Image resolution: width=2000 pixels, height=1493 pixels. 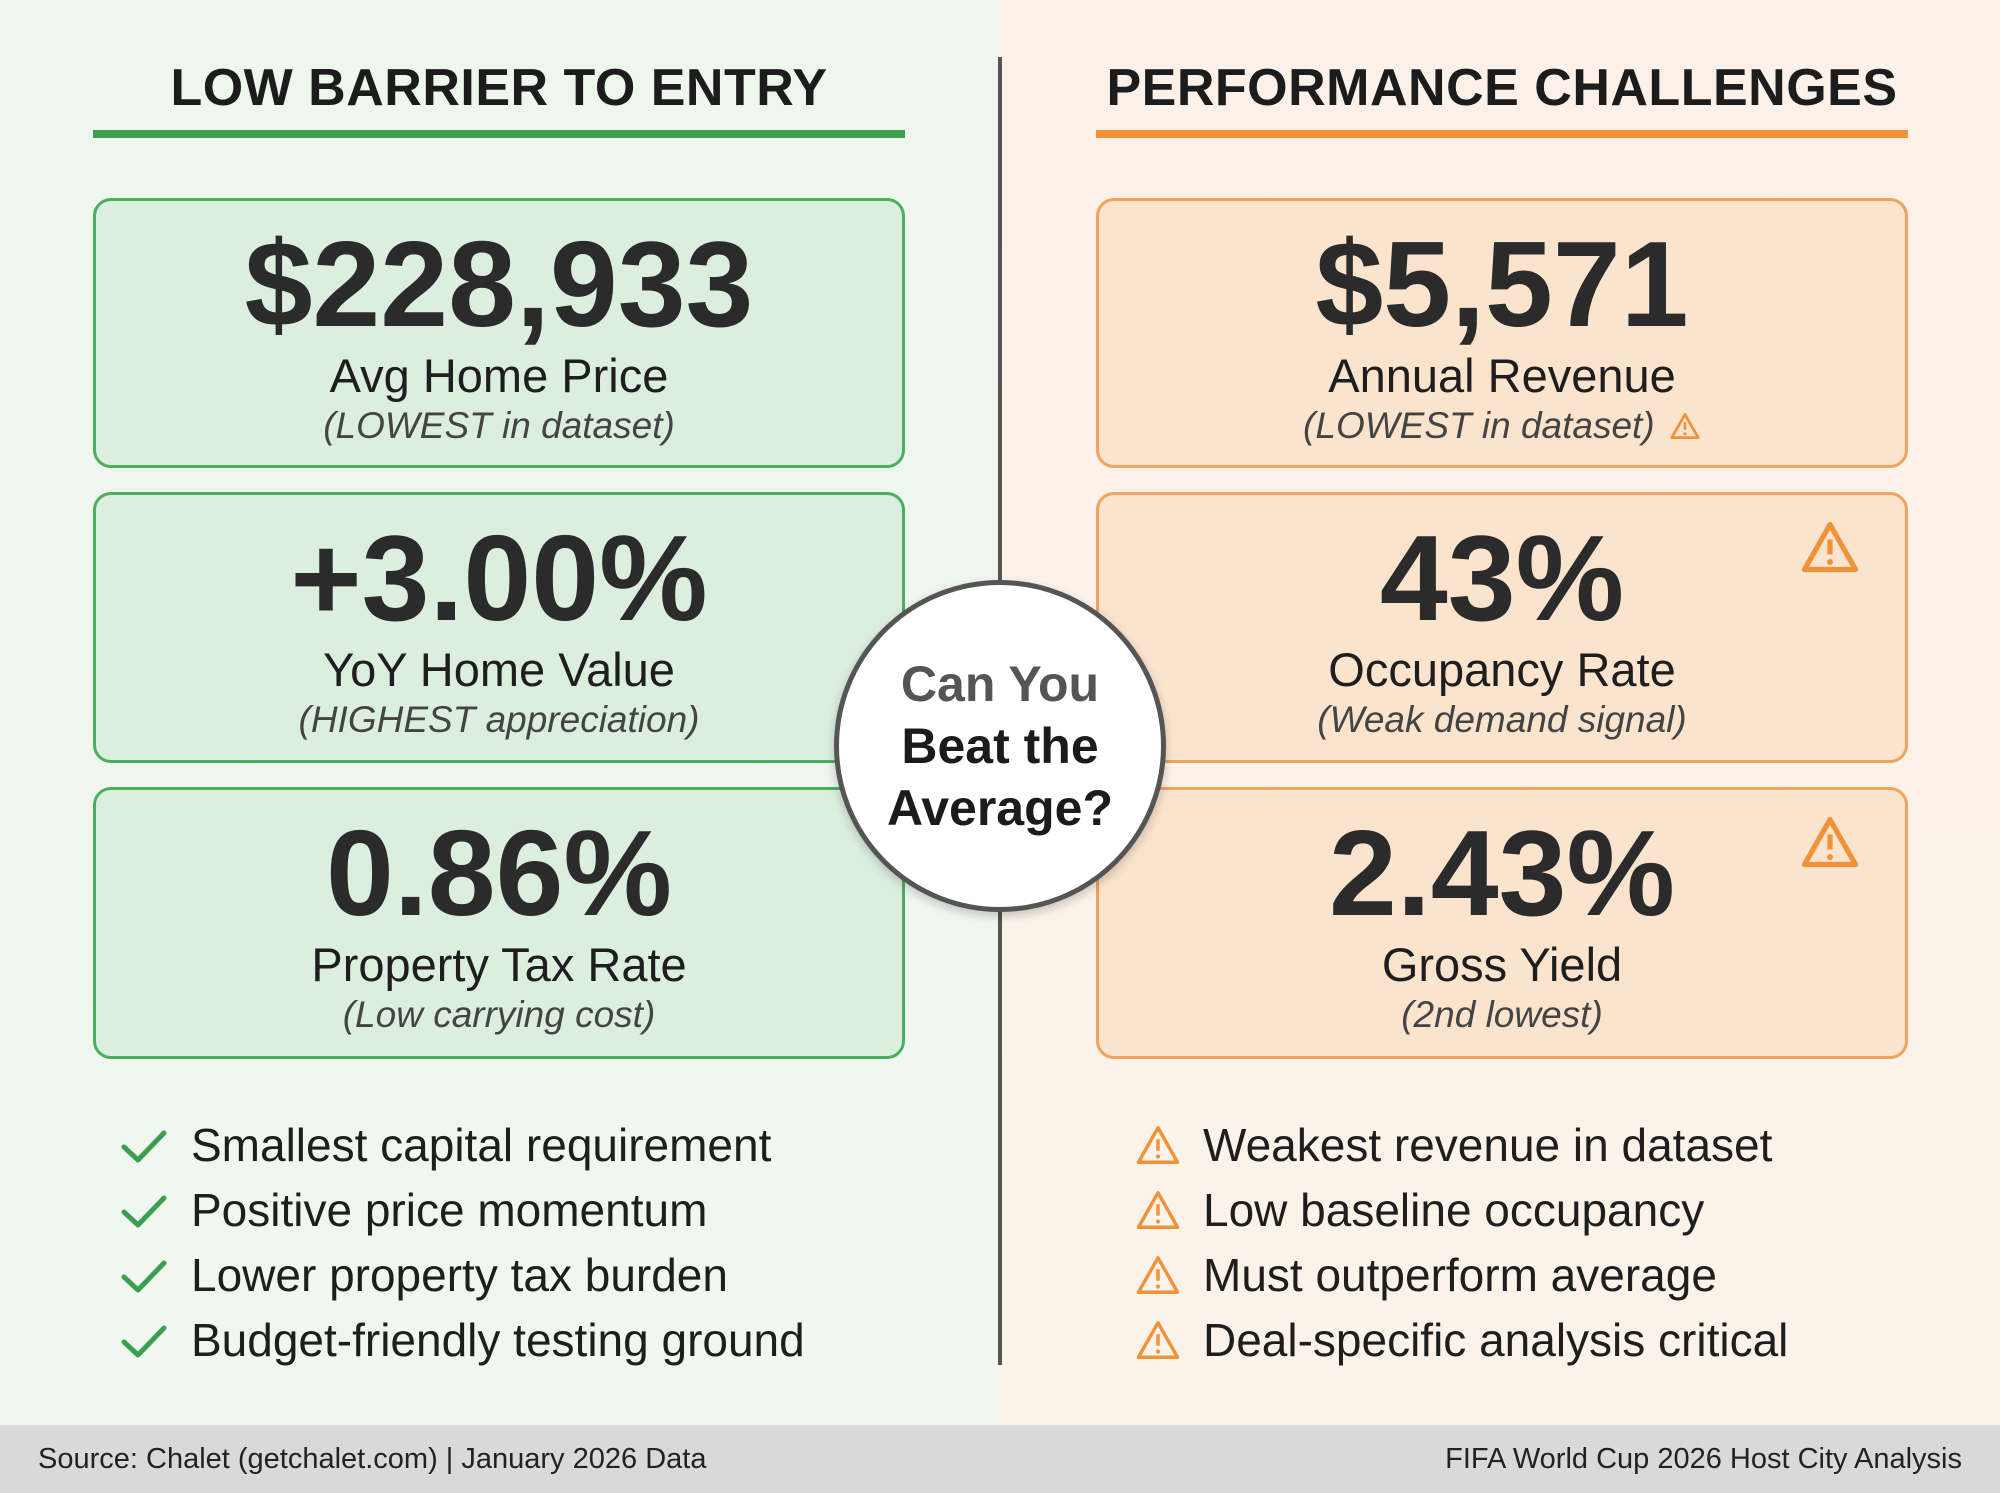 I want to click on stat-value: 2.43%, so click(x=1502, y=873).